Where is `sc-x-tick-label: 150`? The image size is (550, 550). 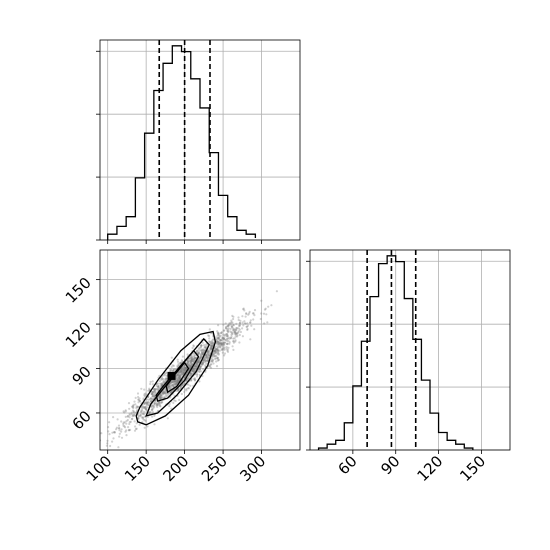 sc-x-tick-label: 150 is located at coordinates (137, 468).